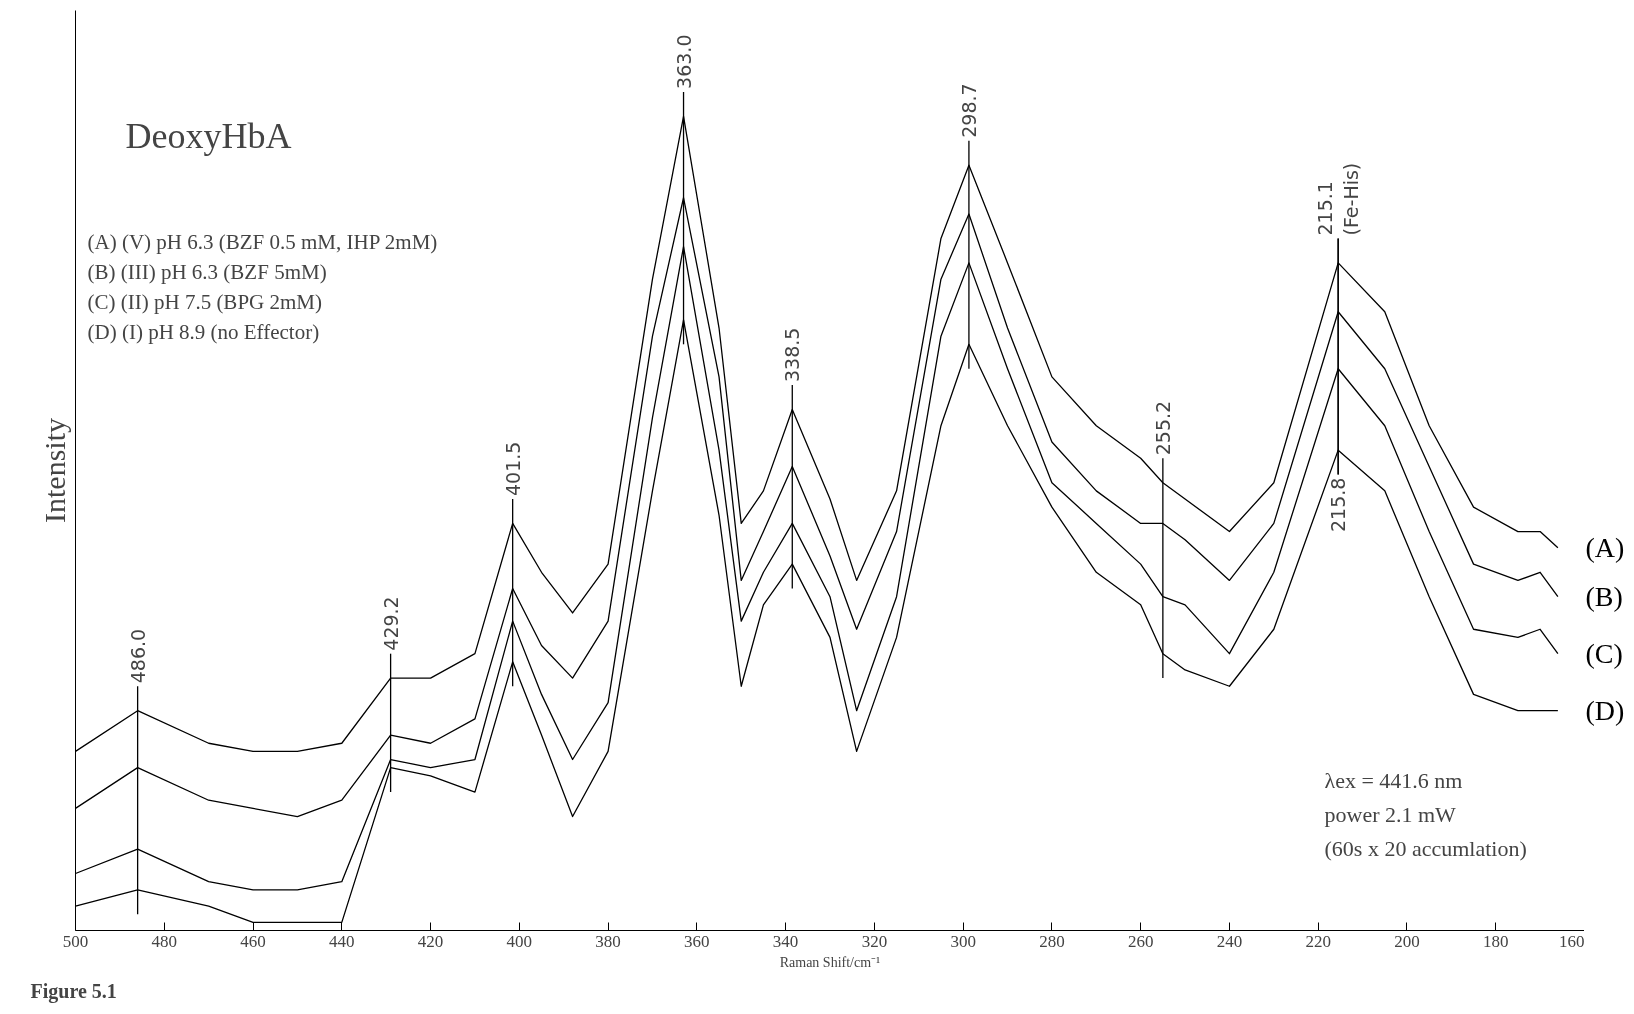 The width and height of the screenshot is (1634, 1014). Describe the element at coordinates (874, 941) in the screenshot. I see `x-tick-label: 320` at that location.